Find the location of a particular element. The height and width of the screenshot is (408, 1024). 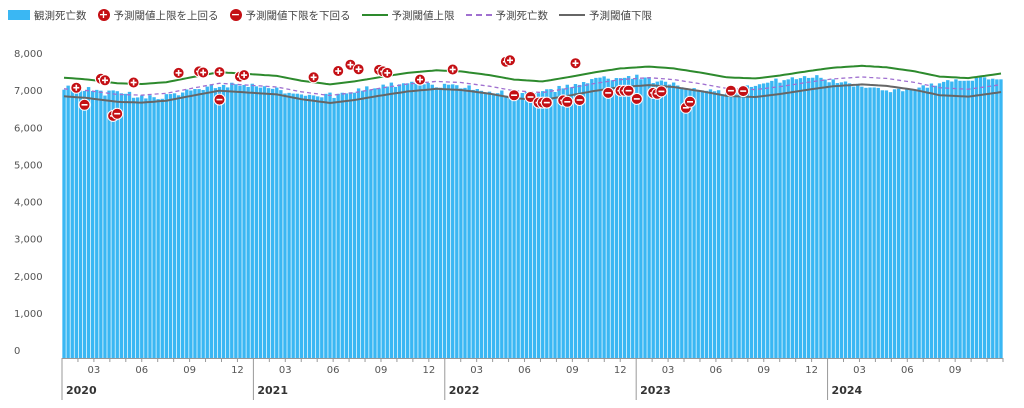

legend-item-predicted: 予測死亡数 is located at coordinates (506, 15).